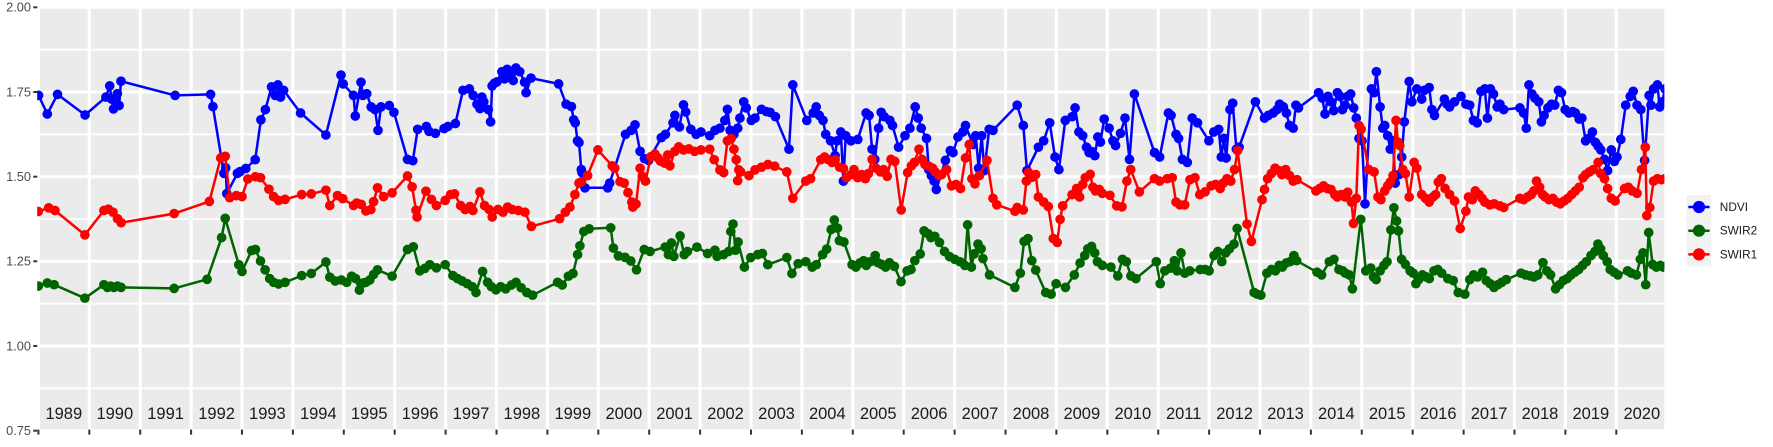 The height and width of the screenshot is (447, 1773). I want to click on svg-text: 2014, so click(1336, 414).